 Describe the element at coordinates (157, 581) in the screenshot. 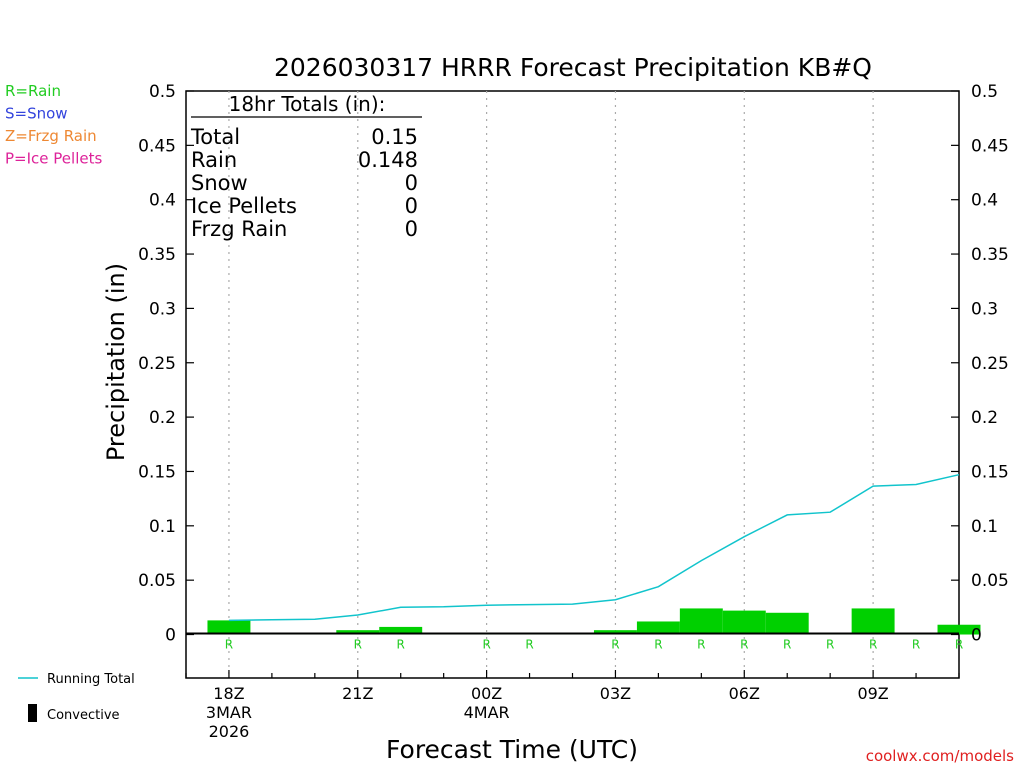

I see `y-tick-label-left: 0.05` at that location.